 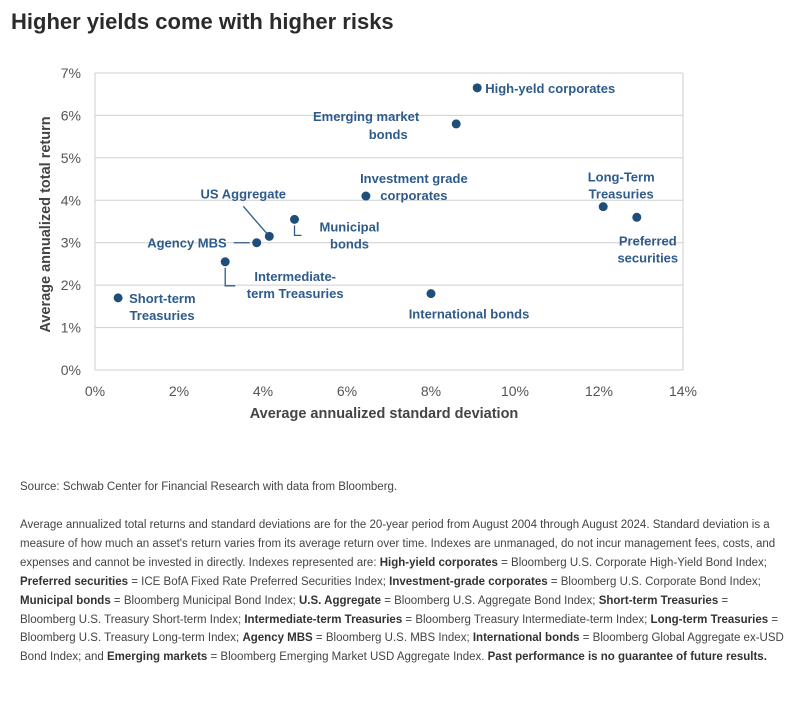 I want to click on notes-segment: Short-term Treasuries, so click(x=658, y=600).